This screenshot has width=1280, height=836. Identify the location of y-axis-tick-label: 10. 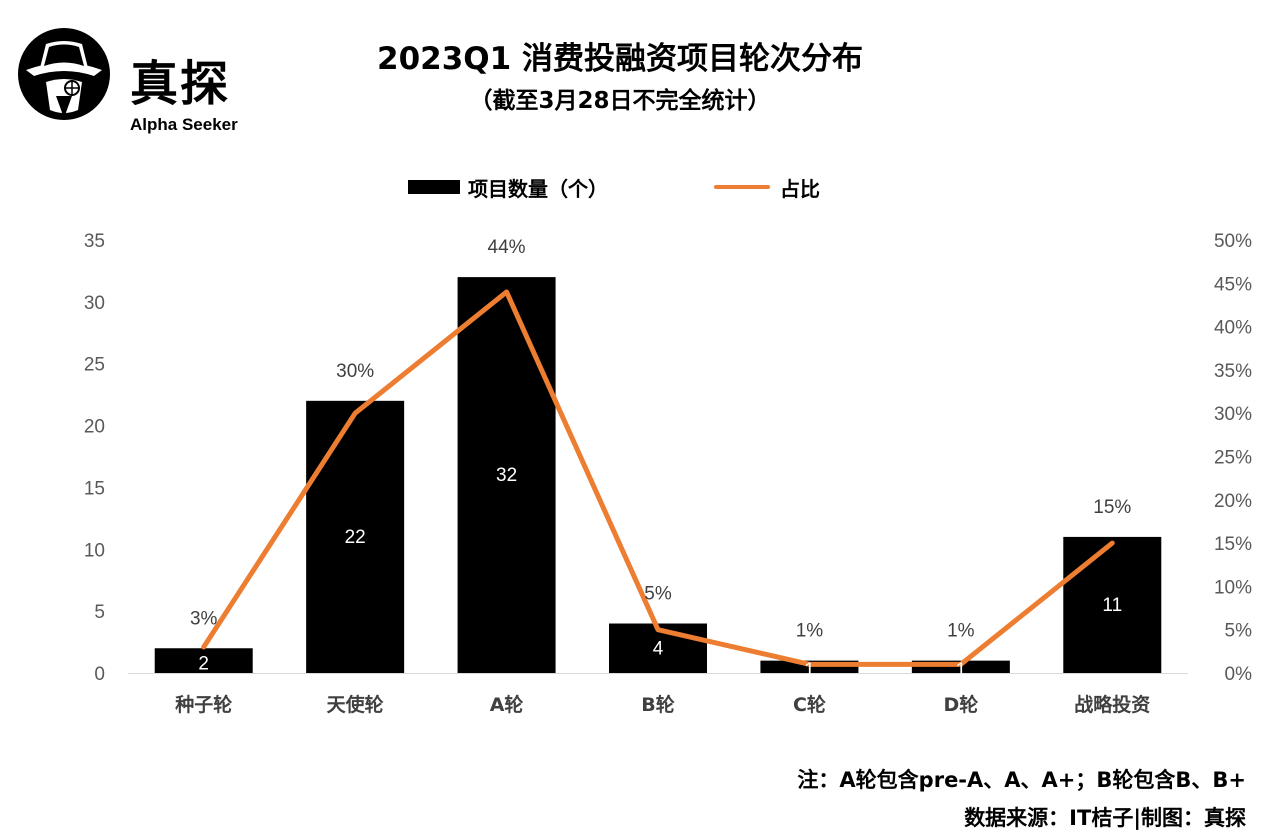
(94, 550).